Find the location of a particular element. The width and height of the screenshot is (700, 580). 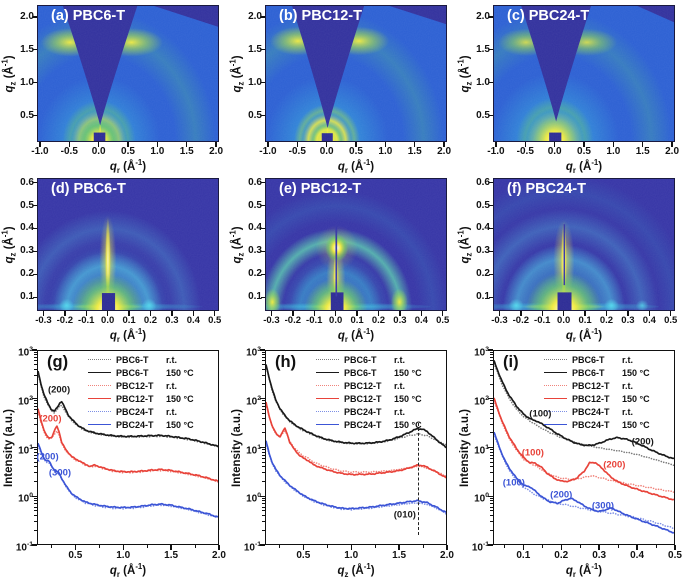

panel-label: (f) PBC24-T is located at coordinates (546, 189).